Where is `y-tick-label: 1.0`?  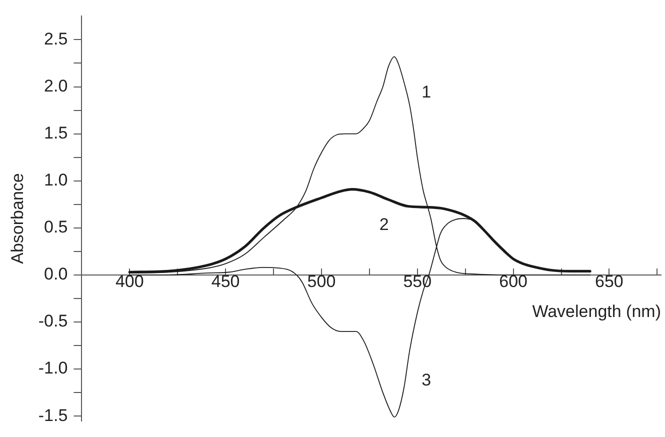
y-tick-label: 1.0 is located at coordinates (56, 180).